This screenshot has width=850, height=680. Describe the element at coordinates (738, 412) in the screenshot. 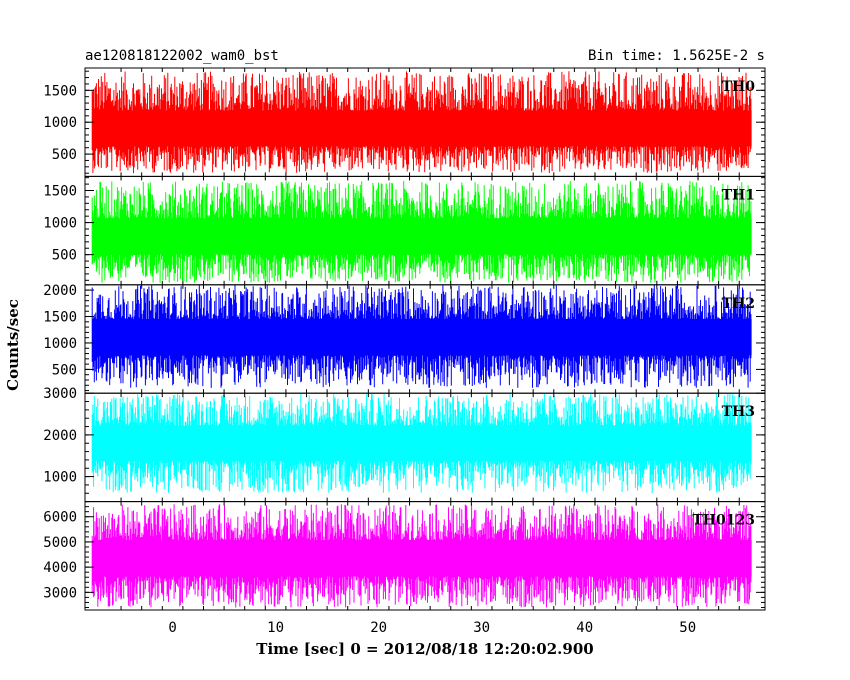

I see `panel-label-th3: TH3` at that location.